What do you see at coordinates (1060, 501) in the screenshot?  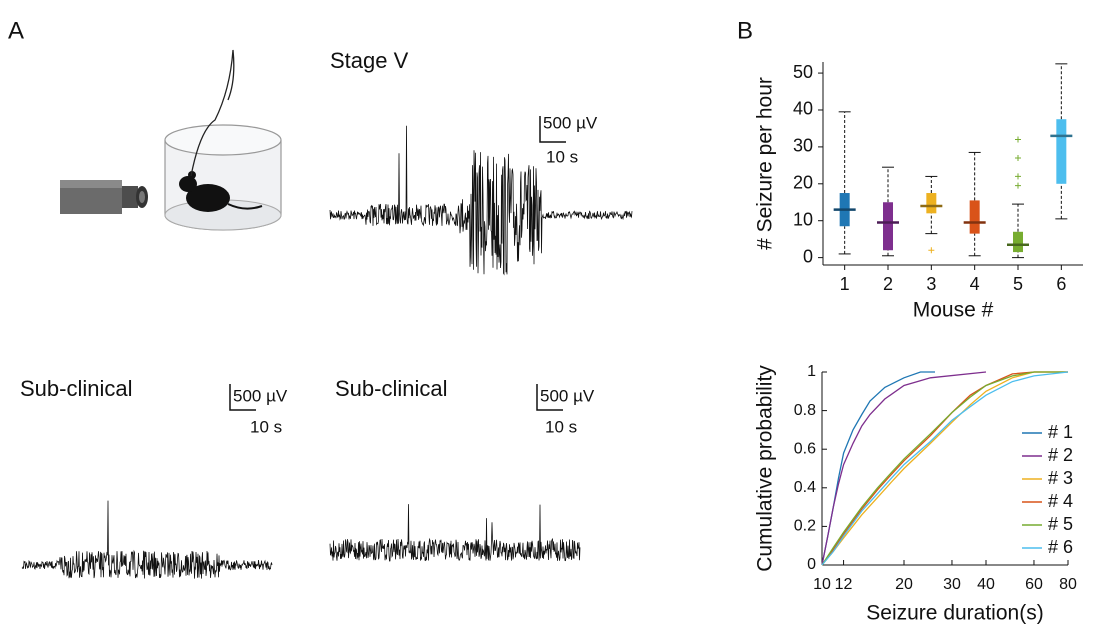 I see `legend-label: # 4` at bounding box center [1060, 501].